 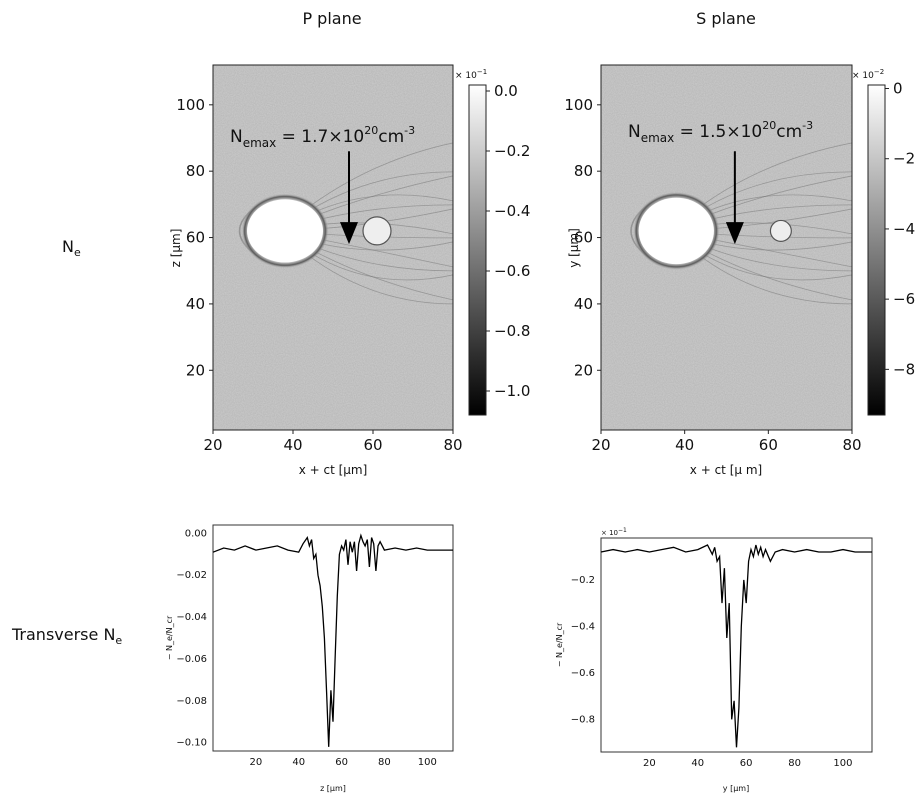 I want to click on p-profile-ytick-label: −0.06, so click(x=191, y=659).